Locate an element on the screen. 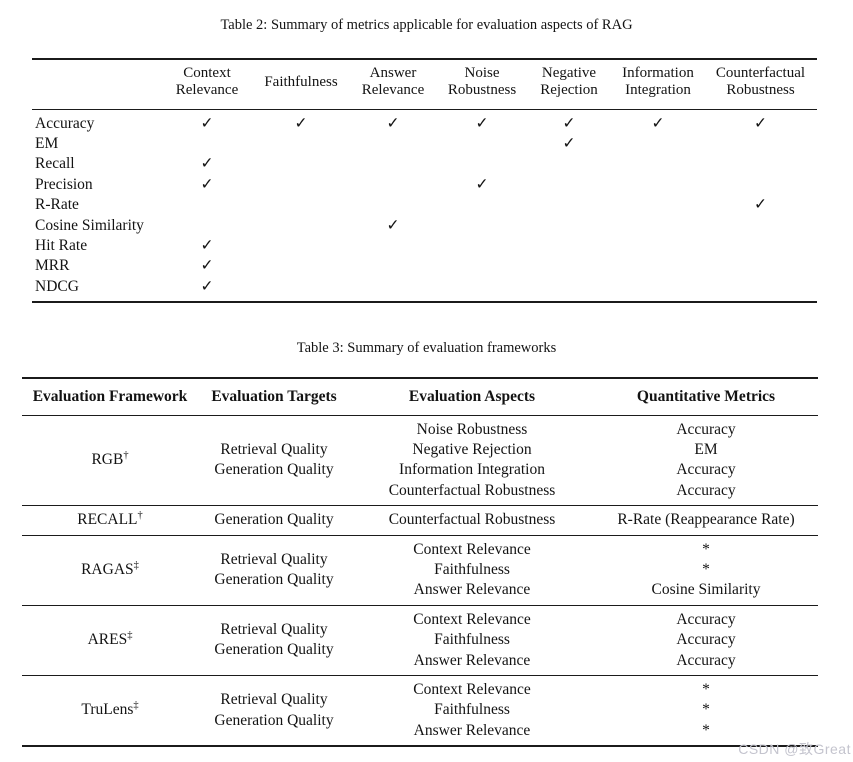 This screenshot has height=762, width=853. csdn-watermark: CSDN @致Great is located at coordinates (794, 749).